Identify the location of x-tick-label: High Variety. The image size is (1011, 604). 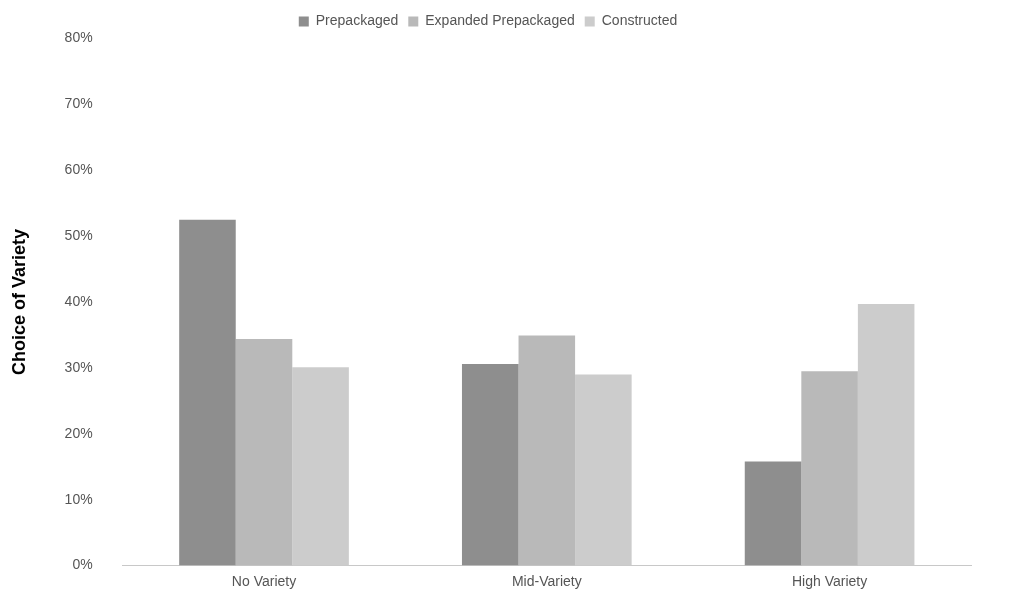
(829, 580).